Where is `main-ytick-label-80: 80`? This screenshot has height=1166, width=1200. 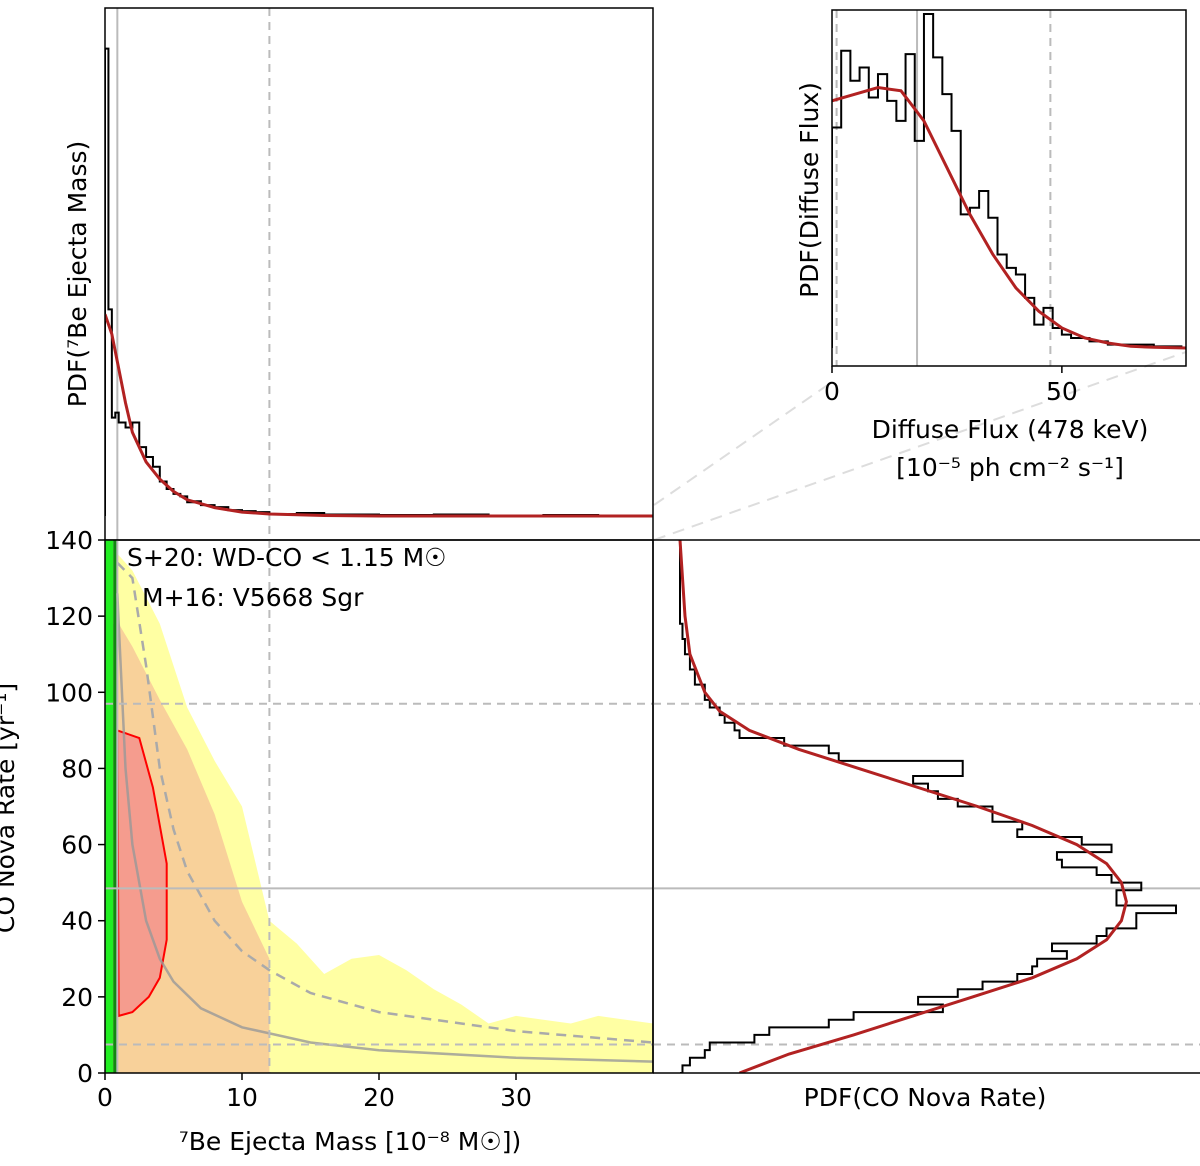
main-ytick-label-80: 80 is located at coordinates (77, 768).